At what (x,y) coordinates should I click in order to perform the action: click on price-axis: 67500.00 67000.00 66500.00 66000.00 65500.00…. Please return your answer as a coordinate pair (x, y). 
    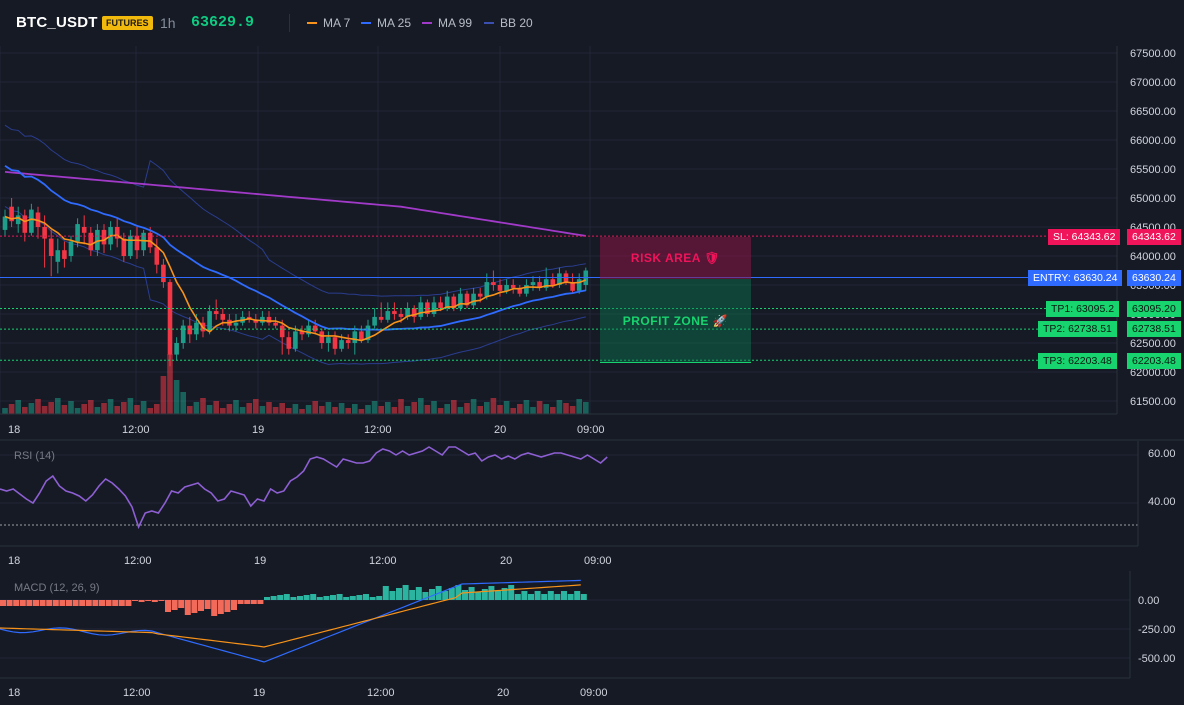
    Looking at the image, I should click on (1153, 228).